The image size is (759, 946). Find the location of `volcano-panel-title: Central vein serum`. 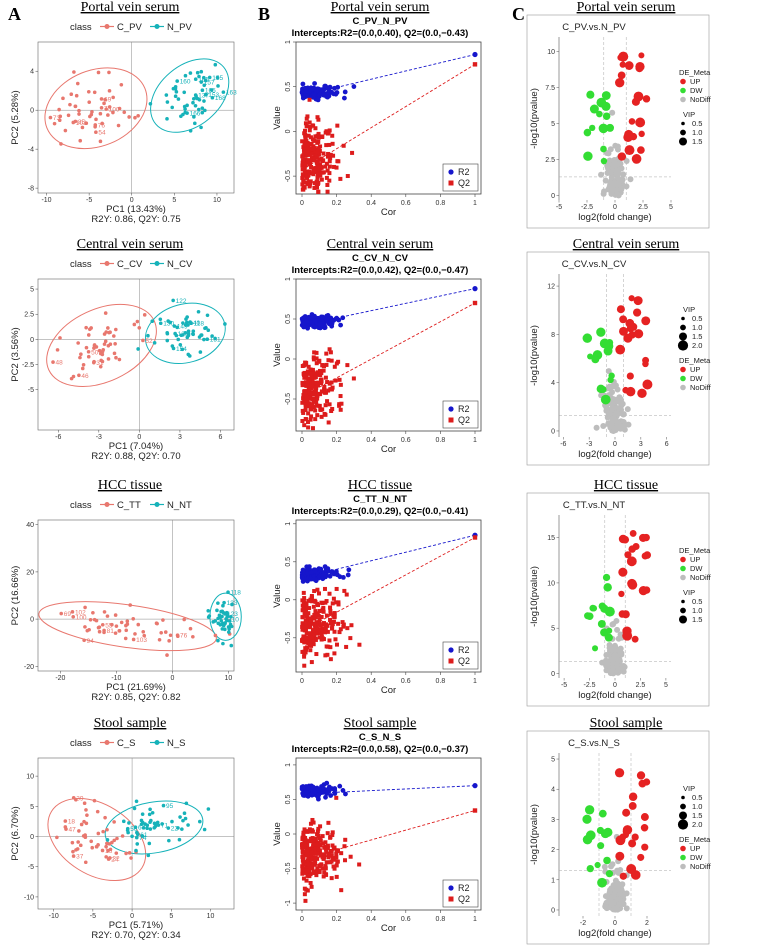

volcano-panel-title: Central vein serum is located at coordinates (626, 244).